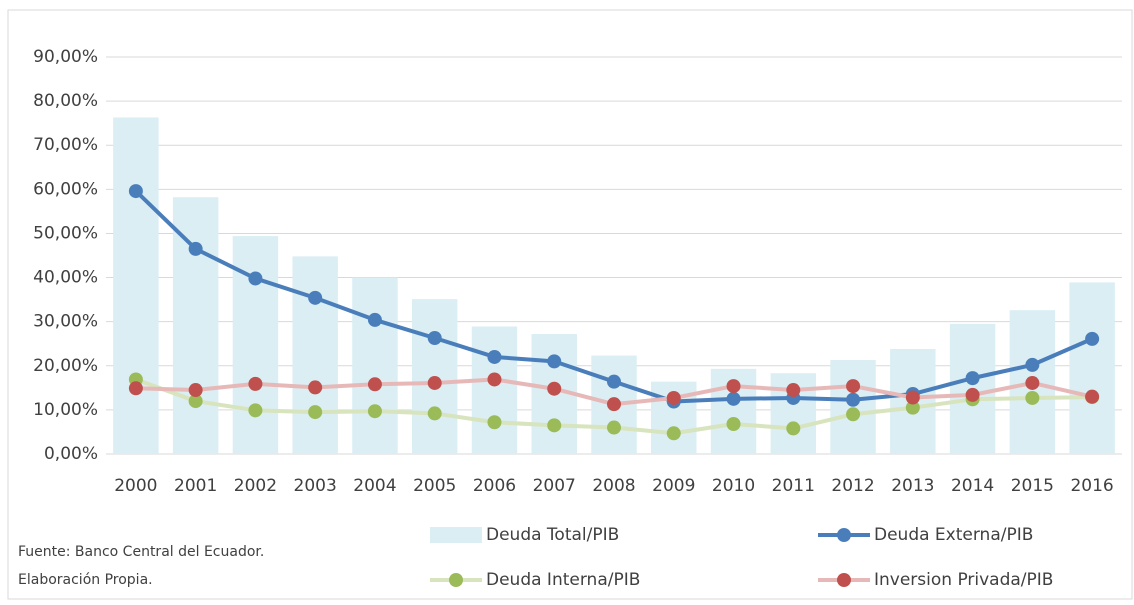 This screenshot has height=605, width=1134. Describe the element at coordinates (673, 486) in the screenshot. I see `x-tick-label: 2009` at that location.